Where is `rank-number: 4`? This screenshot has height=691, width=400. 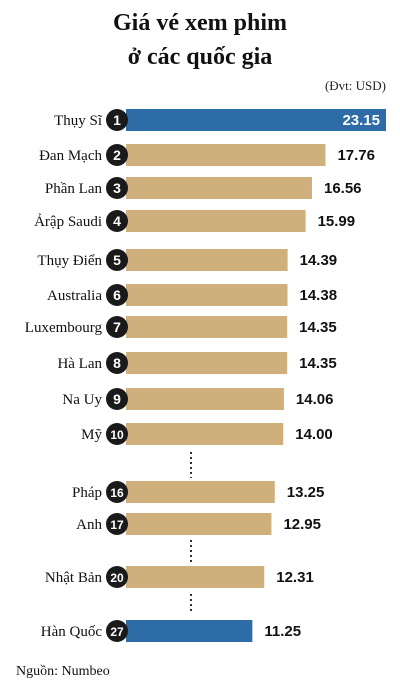 rank-number: 4 is located at coordinates (117, 221).